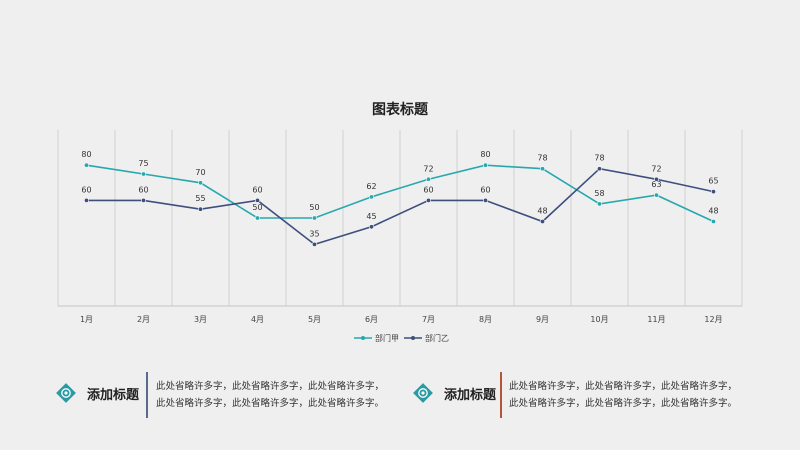 Image resolution: width=800 pixels, height=450 pixels. Describe the element at coordinates (656, 184) in the screenshot. I see `data-label: 63` at that location.